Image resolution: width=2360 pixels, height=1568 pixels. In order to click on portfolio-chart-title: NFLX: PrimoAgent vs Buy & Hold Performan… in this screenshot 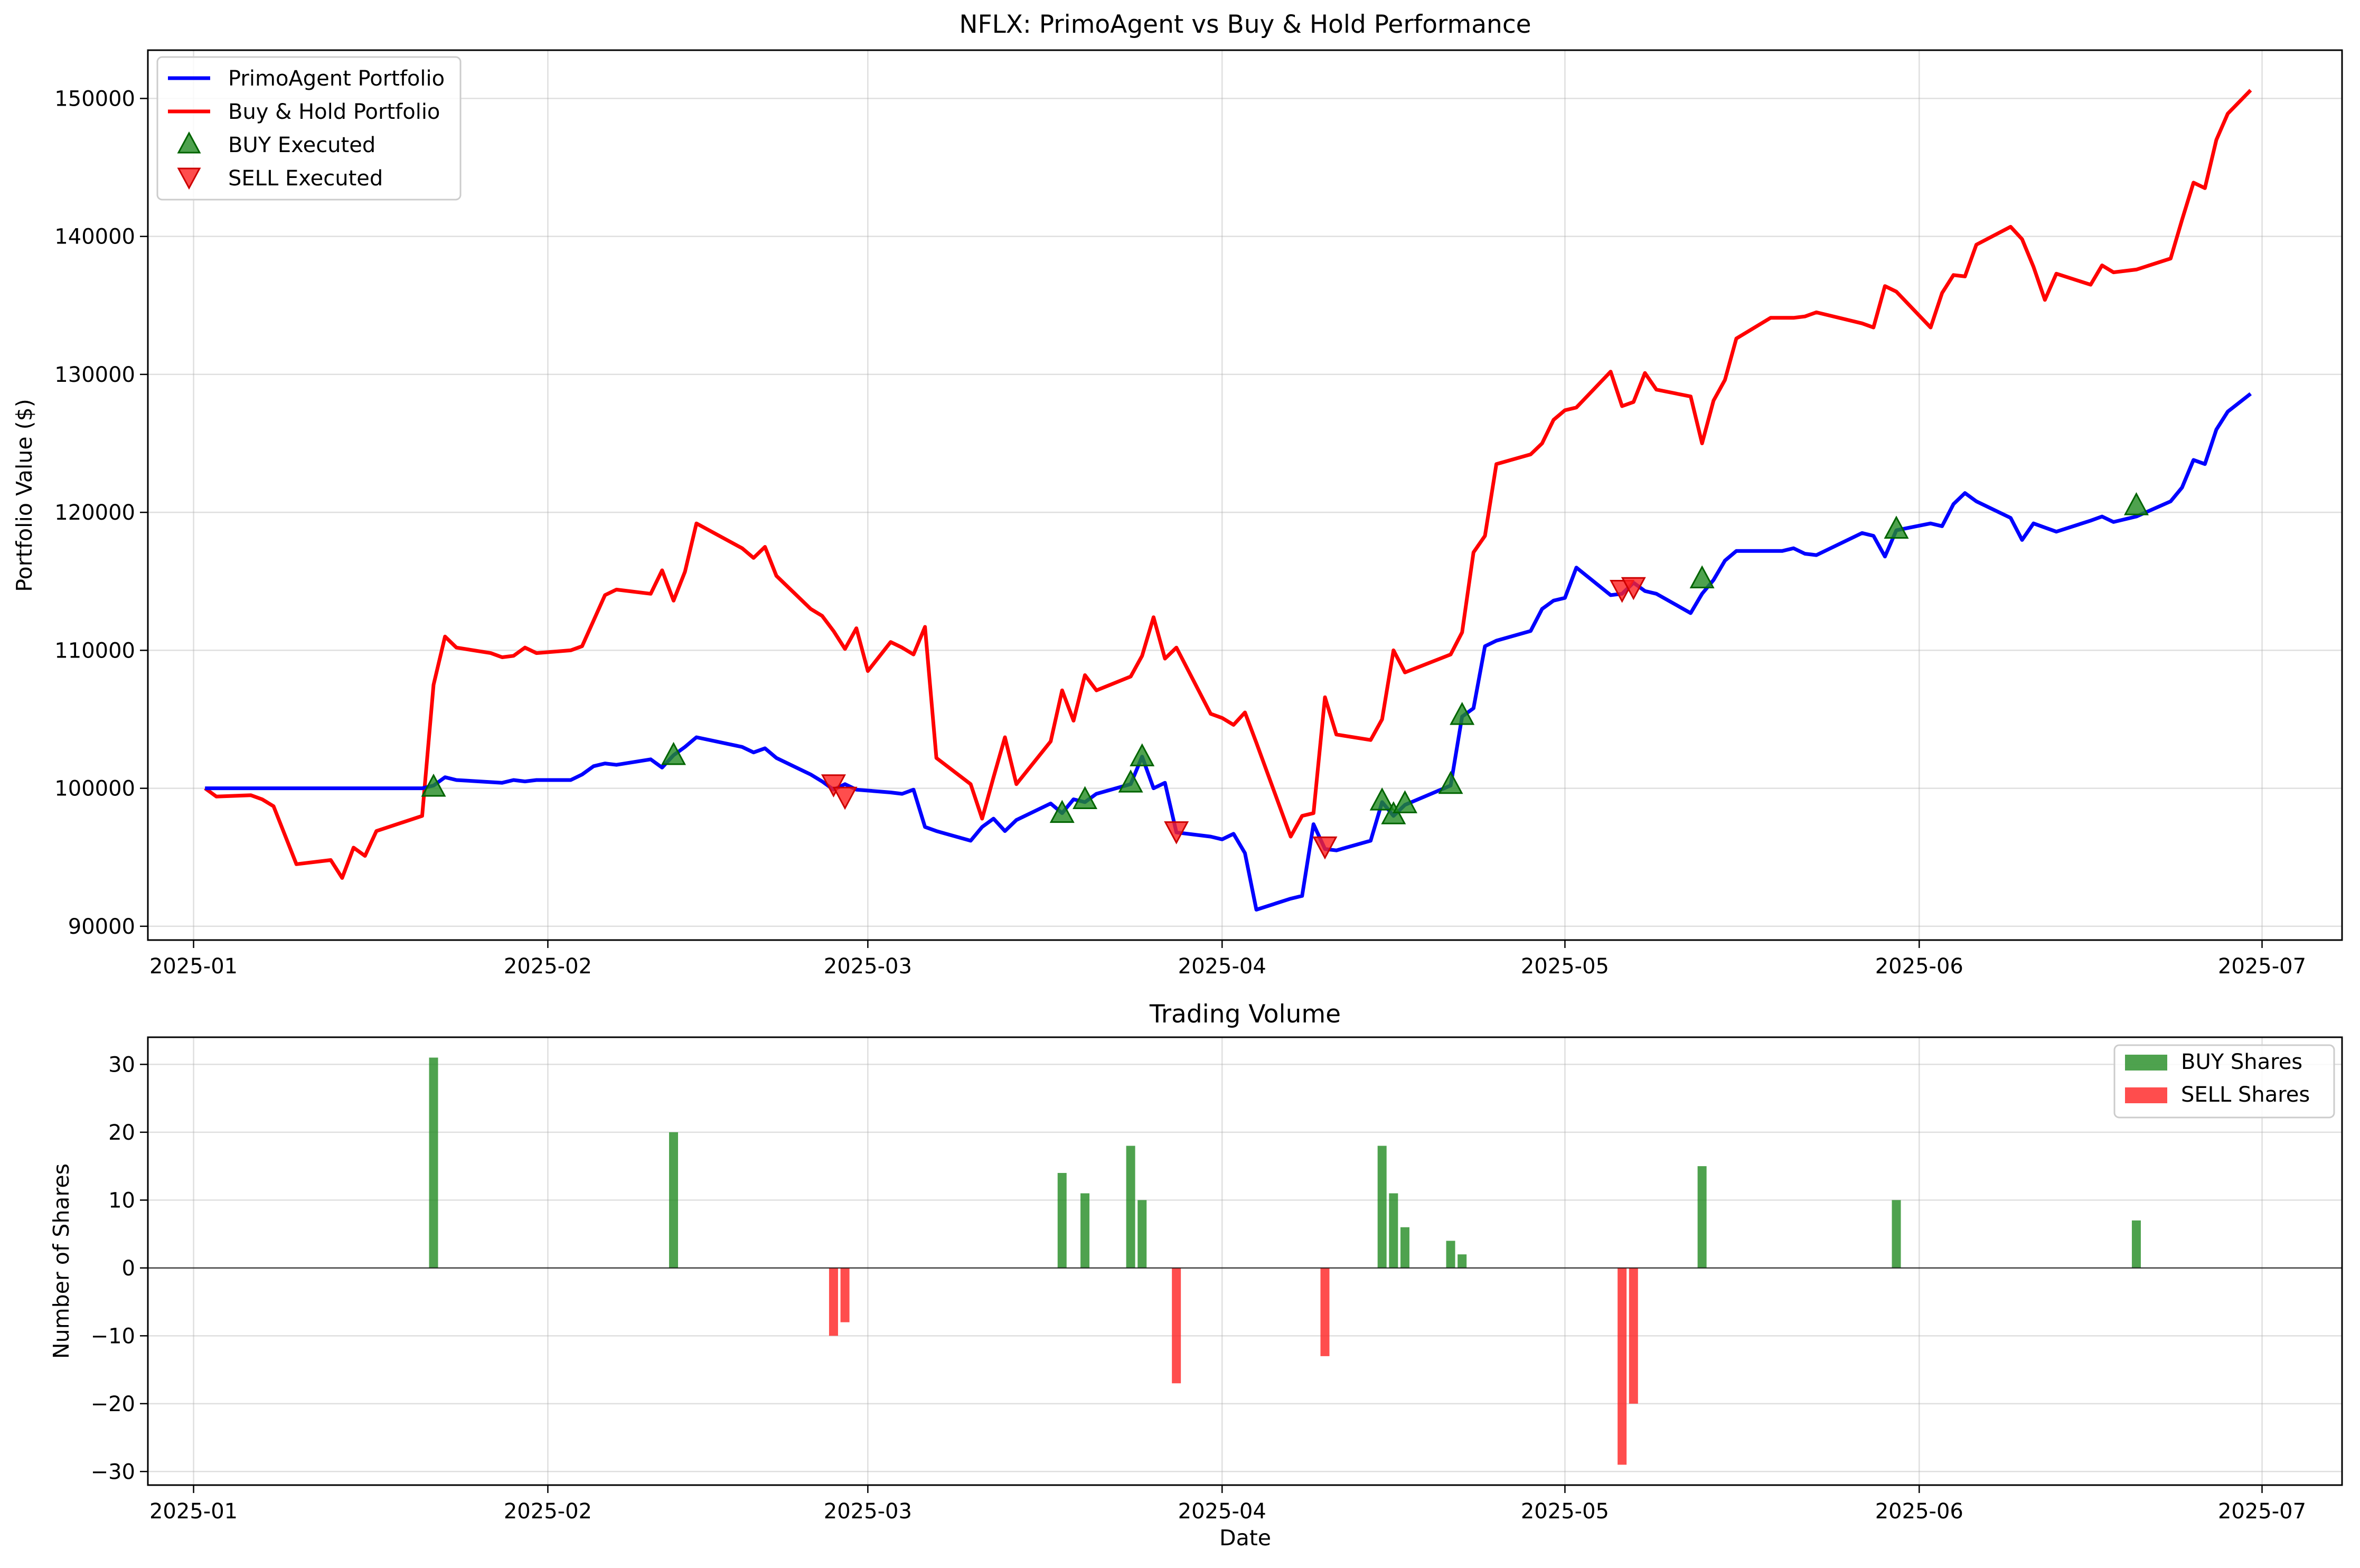, I will do `click(1245, 24)`.